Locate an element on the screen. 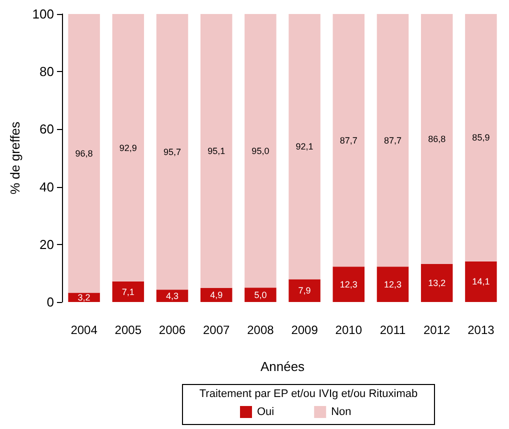  data-label: 13,2 is located at coordinates (437, 283).